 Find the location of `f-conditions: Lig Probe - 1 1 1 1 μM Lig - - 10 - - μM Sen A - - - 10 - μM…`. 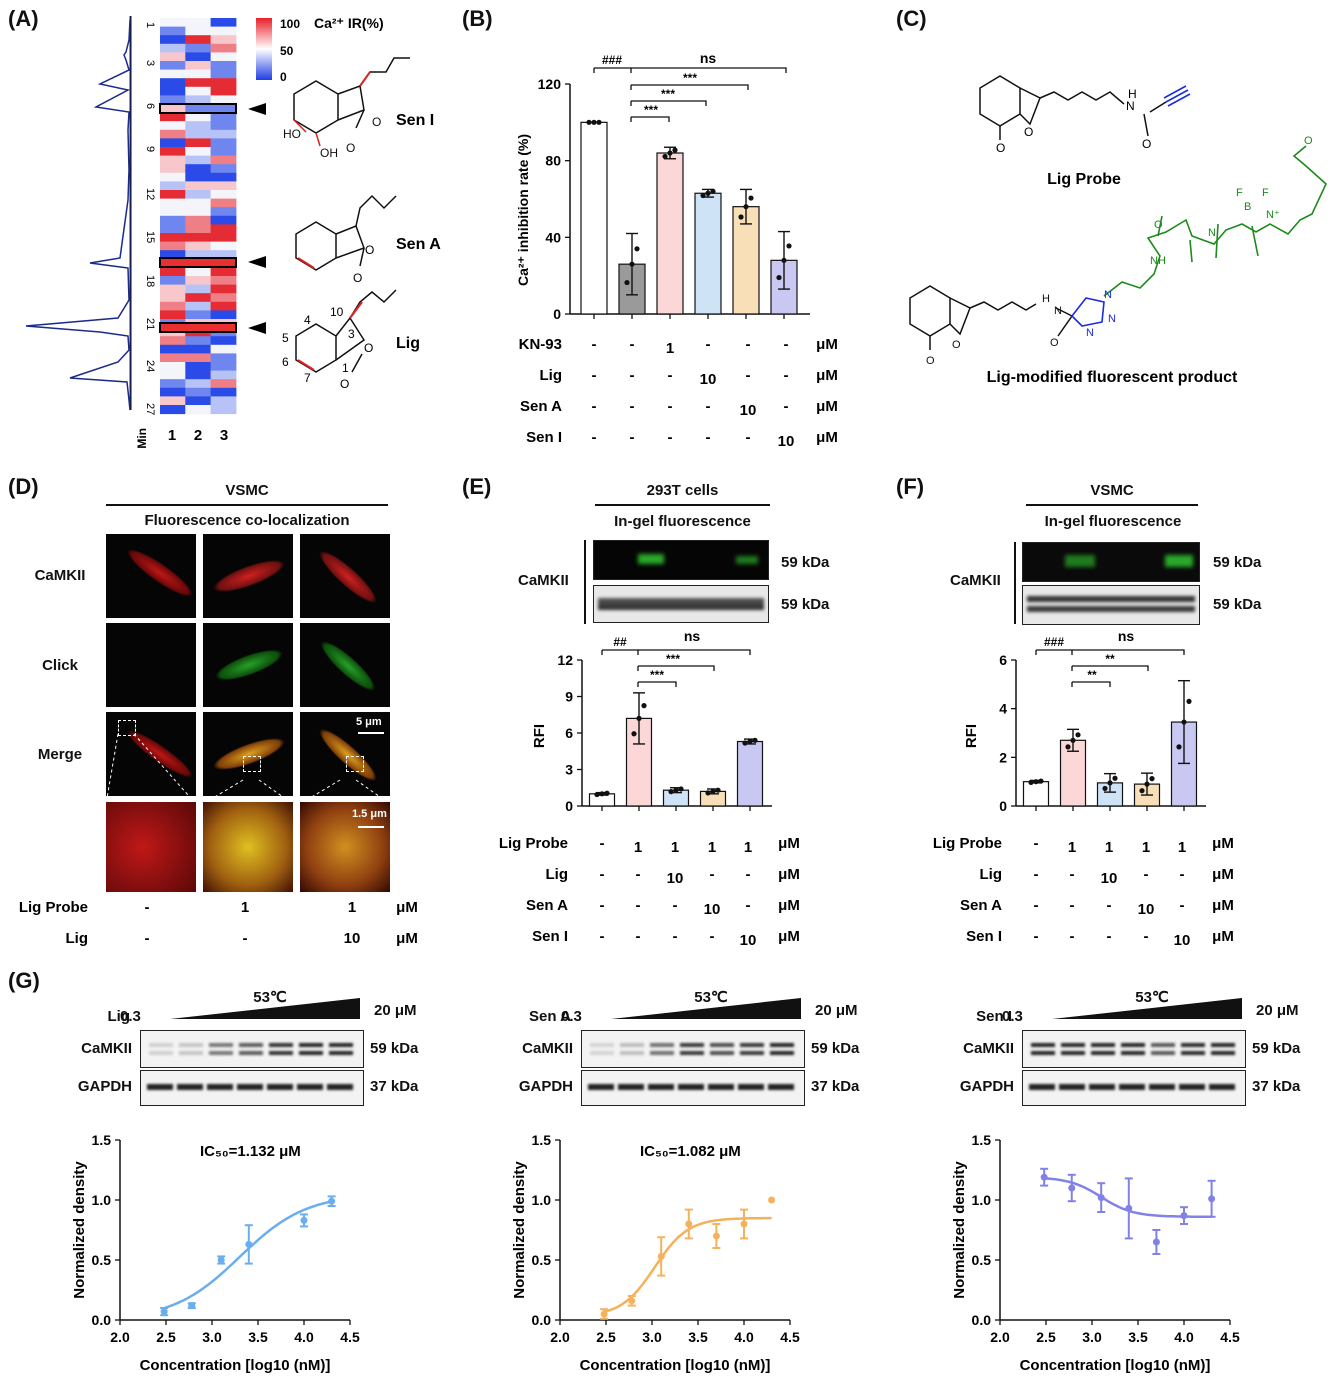

f-conditions: Lig Probe - 1 1 1 1 μM Lig - - 10 - - μM Sen A - - - 10 - μM… is located at coordinates (1083, 892).